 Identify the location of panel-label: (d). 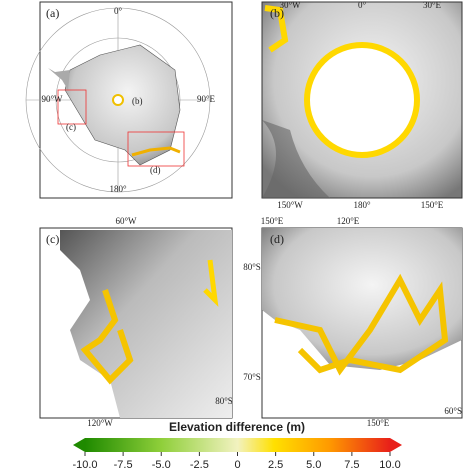
(277, 239).